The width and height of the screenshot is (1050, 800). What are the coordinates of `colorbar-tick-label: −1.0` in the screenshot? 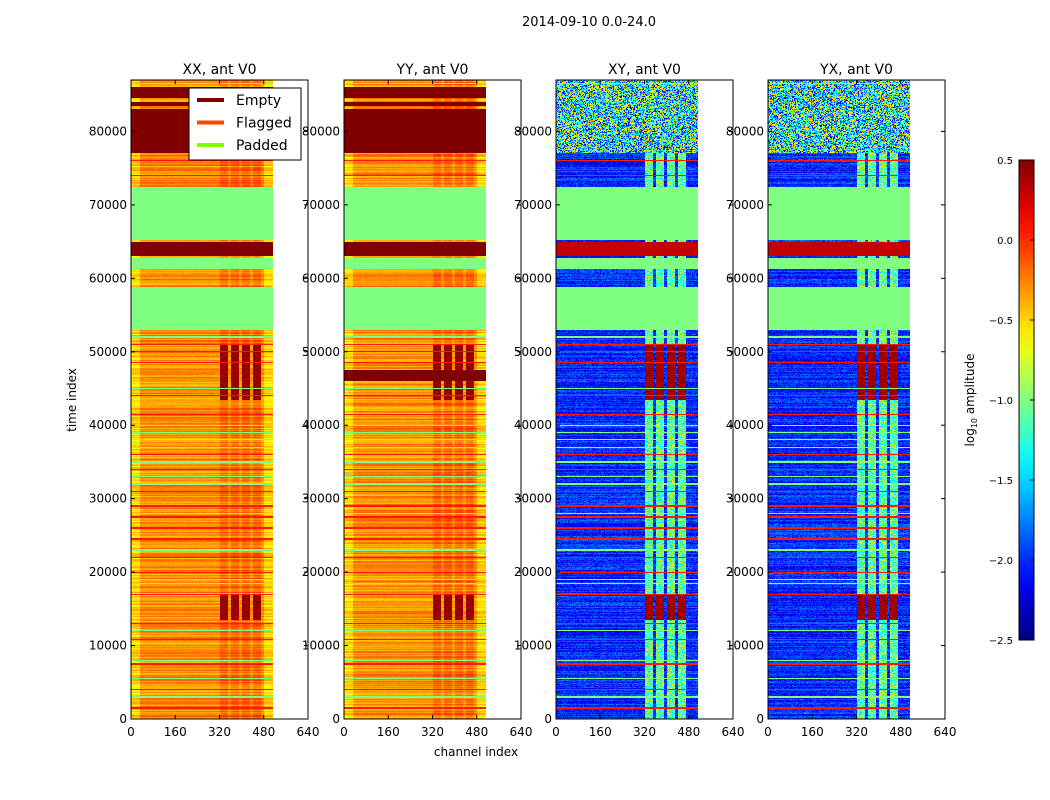 It's located at (1001, 401).